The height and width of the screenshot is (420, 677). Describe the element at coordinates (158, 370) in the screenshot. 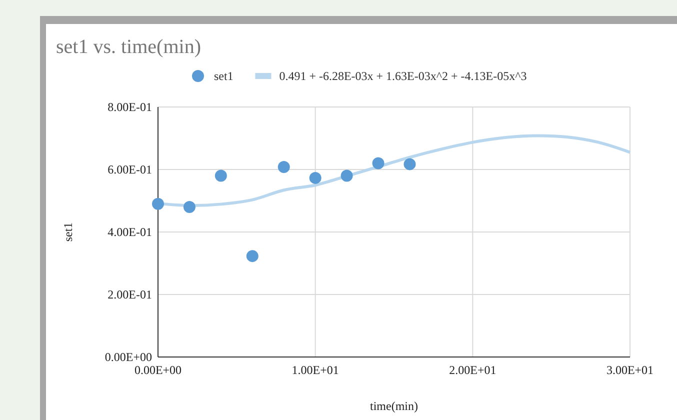

I see `x-tick-label: 0.00E+00` at that location.